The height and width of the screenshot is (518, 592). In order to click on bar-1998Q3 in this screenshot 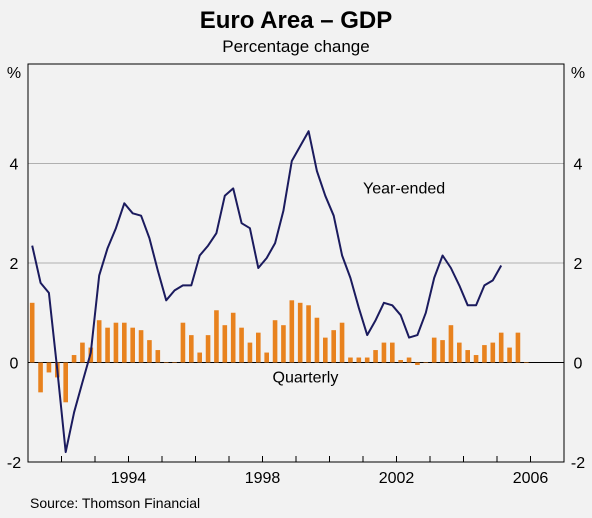, I will do `click(283, 344)`.